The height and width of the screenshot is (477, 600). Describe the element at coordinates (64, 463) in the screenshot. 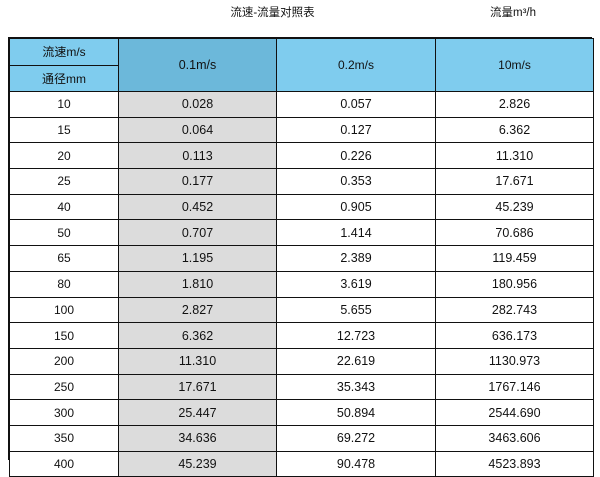

I see `cell-nominal-diameter: 400` at that location.